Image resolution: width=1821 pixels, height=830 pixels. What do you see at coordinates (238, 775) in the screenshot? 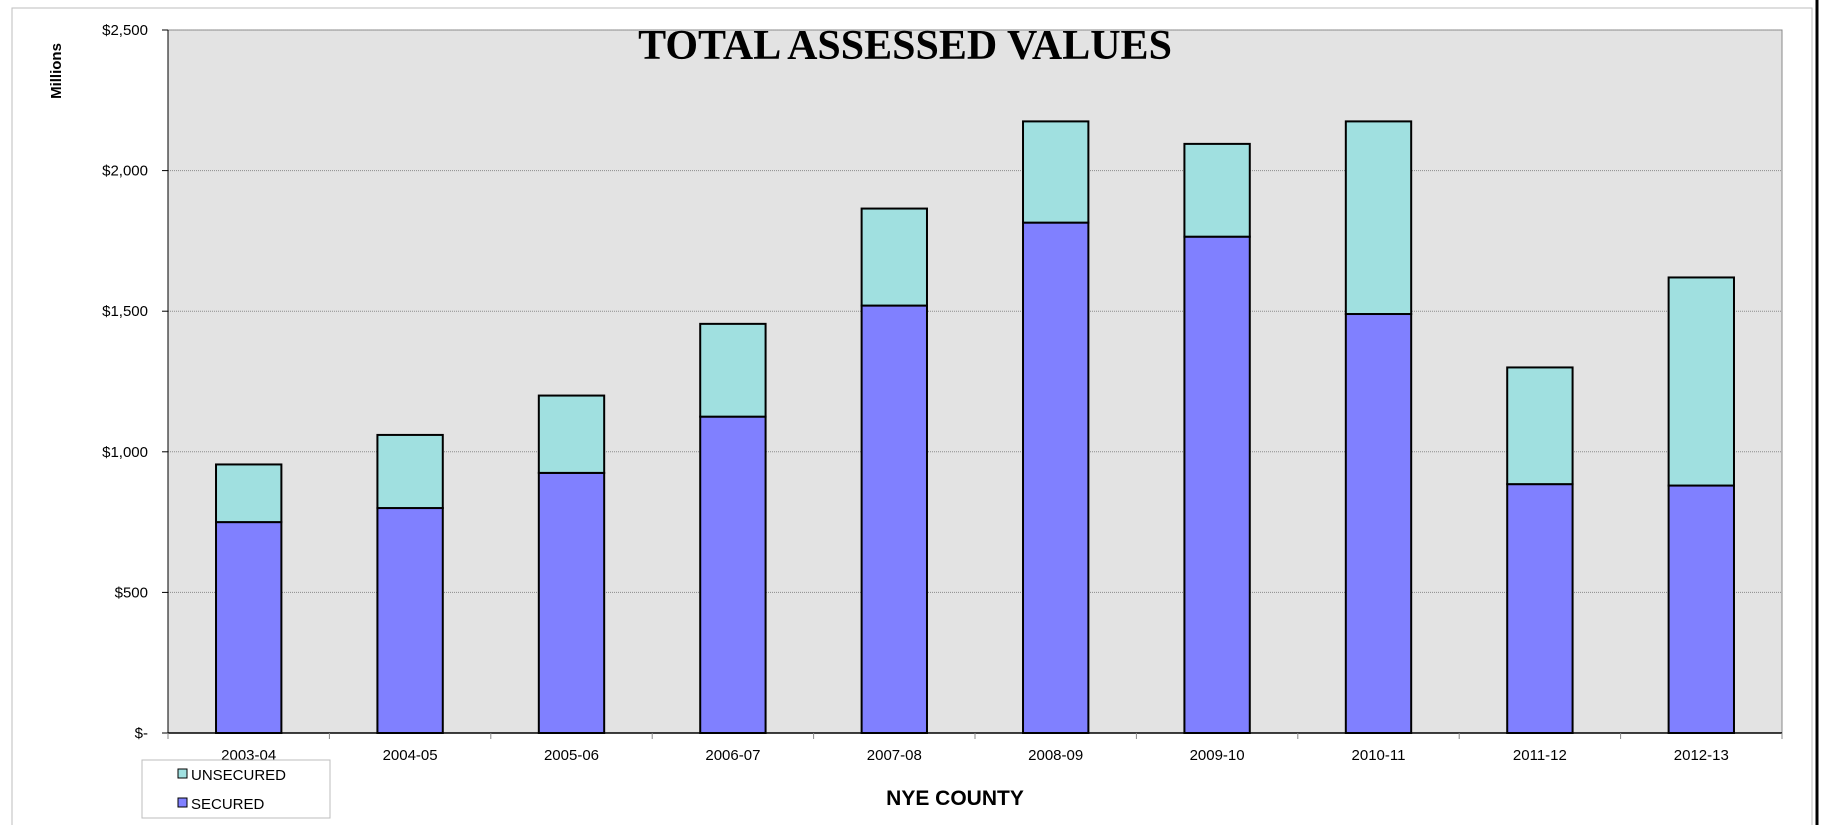
I see `legend-label-unsecured: UNSECURED` at bounding box center [238, 775].